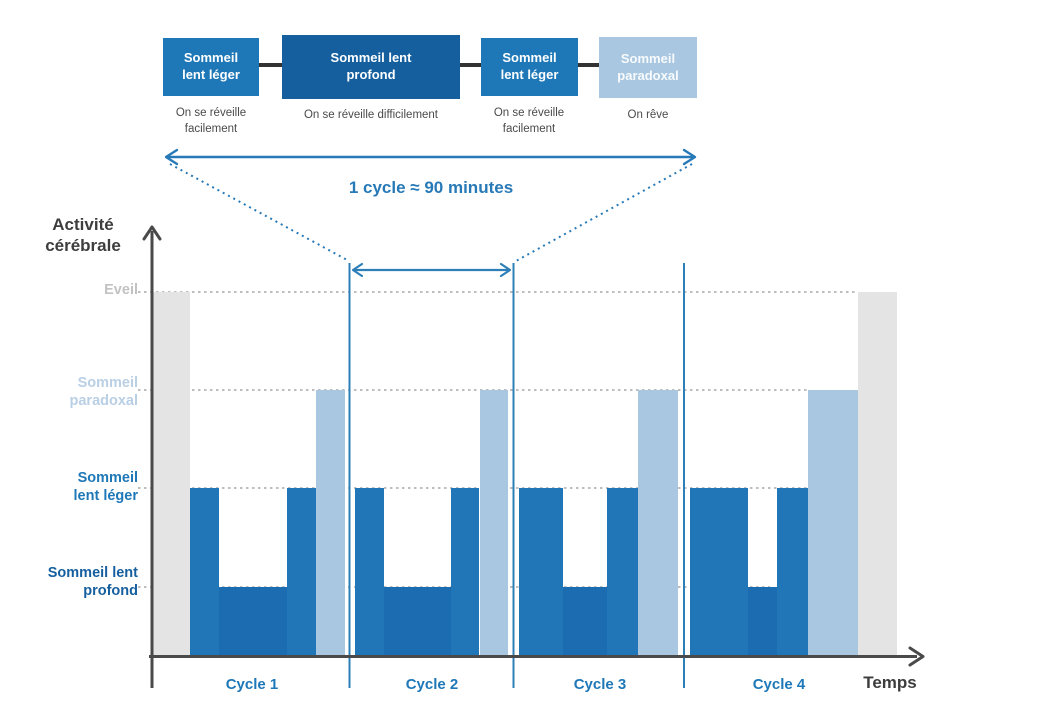  I want to click on stage-note-2: On se réveille difficilement, so click(371, 115).